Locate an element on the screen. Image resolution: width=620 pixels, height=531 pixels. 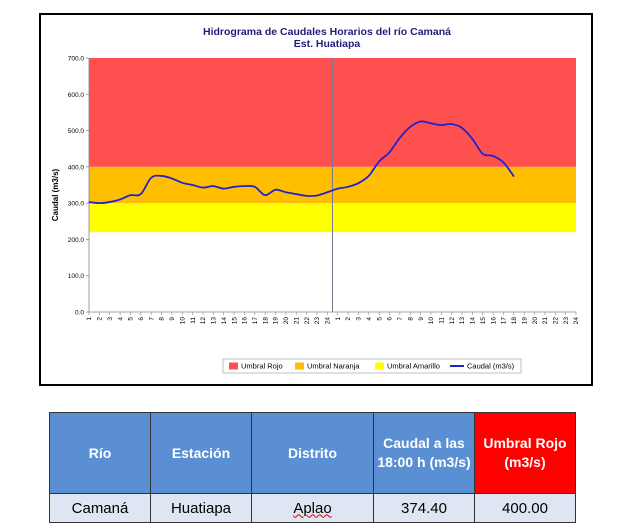
x-tick-label: 20 is located at coordinates (286, 321).